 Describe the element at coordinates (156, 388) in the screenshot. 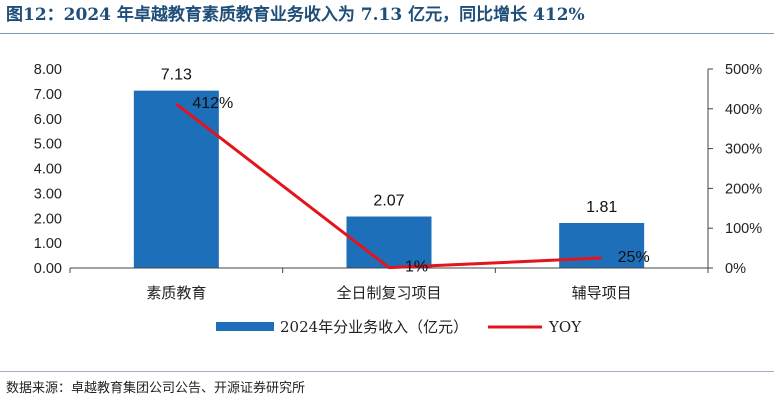

I see `data-source: 数据来源：卓越教育集团公司公告、开源证券研究所` at that location.